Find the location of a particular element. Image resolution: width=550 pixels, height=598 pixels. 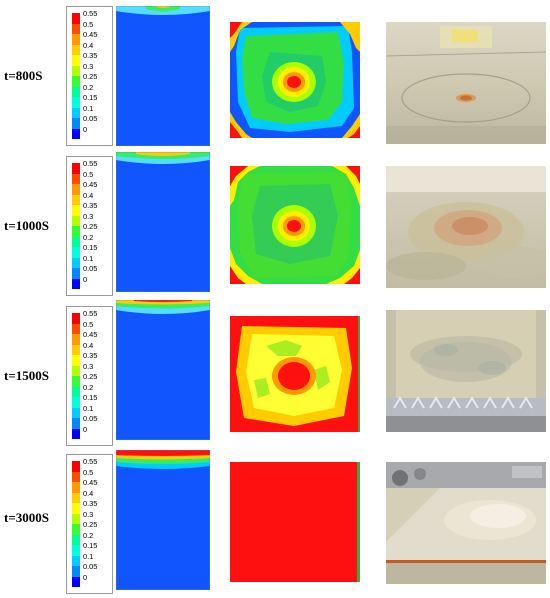

time-label: t=1000S is located at coordinates (26, 225).